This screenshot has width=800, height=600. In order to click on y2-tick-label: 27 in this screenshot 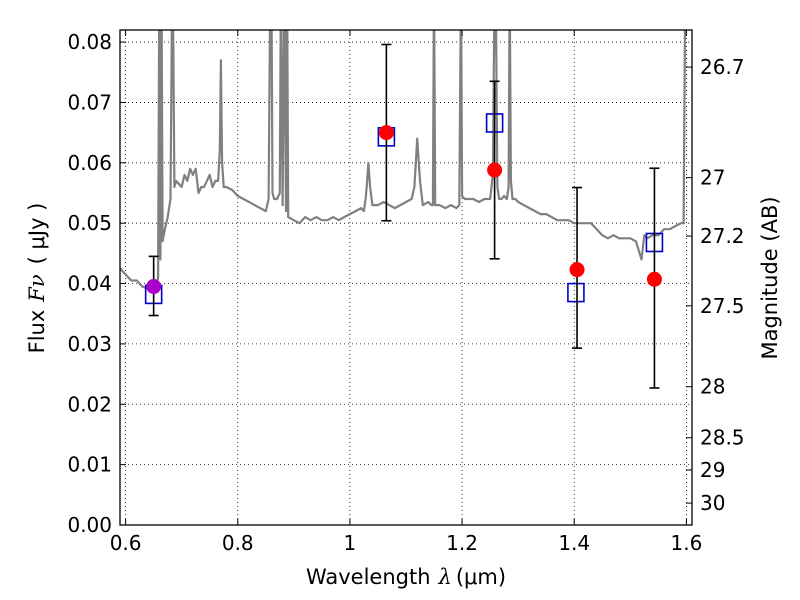, I will do `click(712, 178)`.